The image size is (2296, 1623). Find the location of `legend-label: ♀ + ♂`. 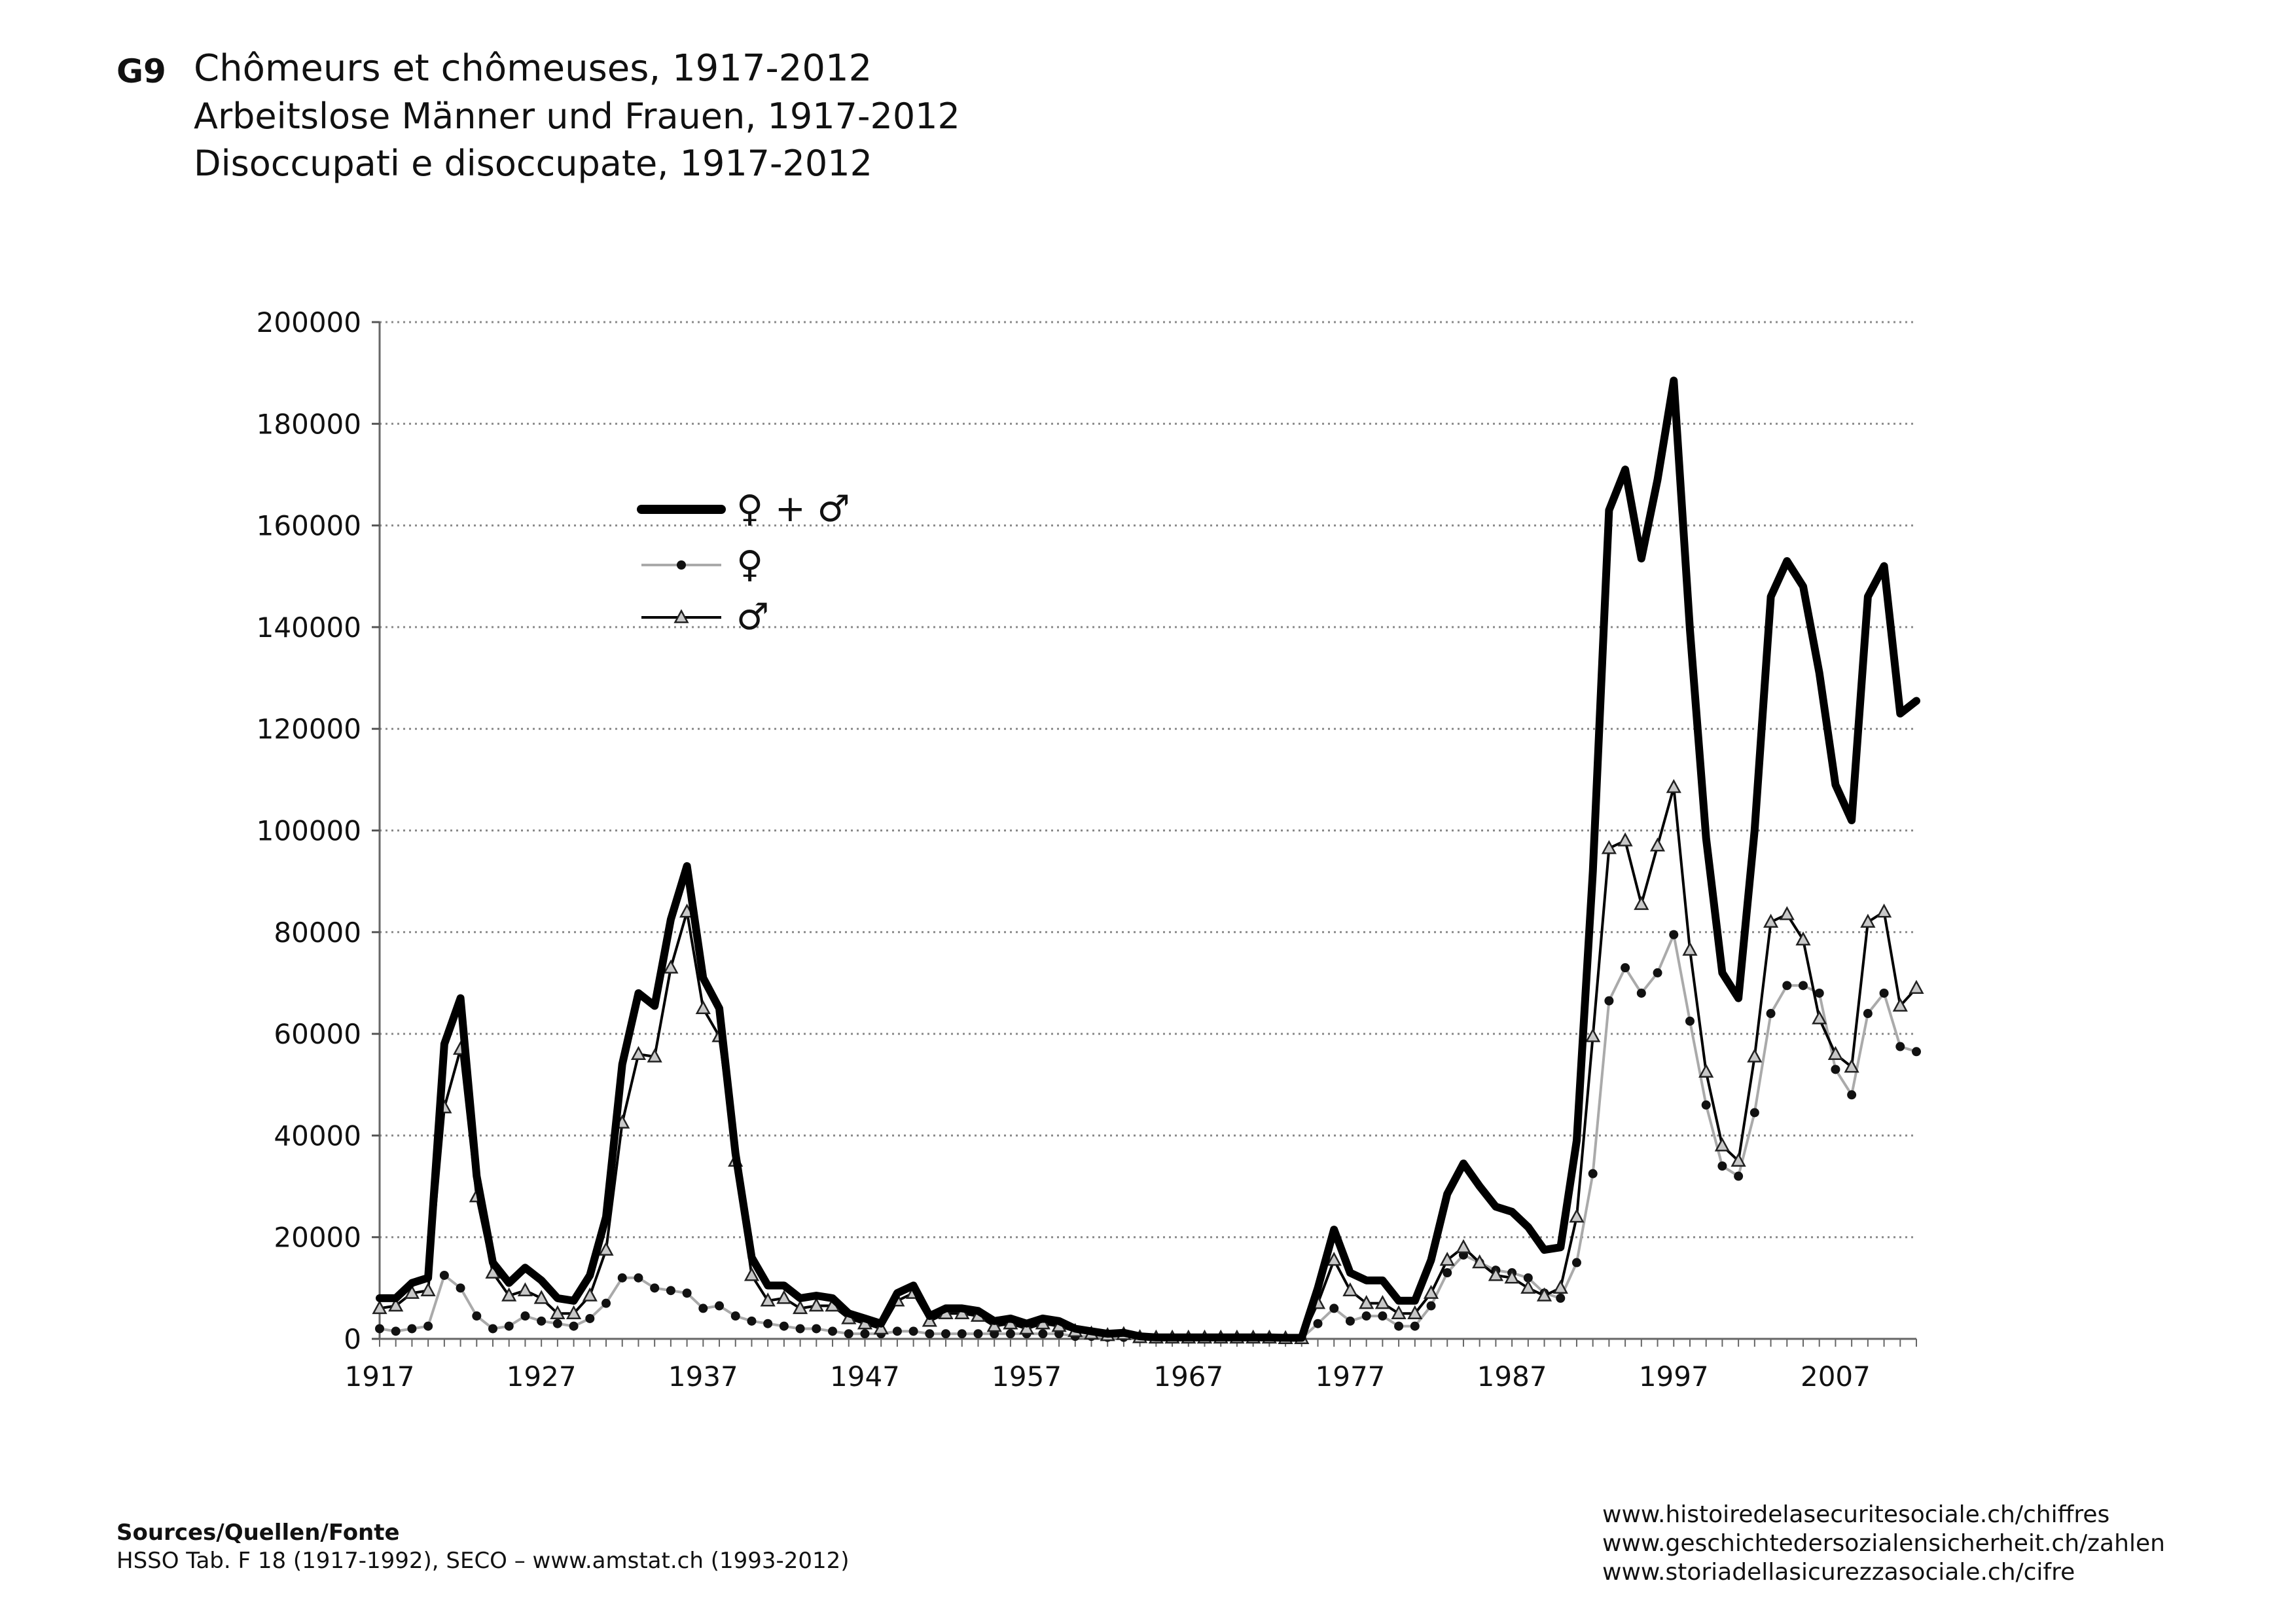

legend-label: ♀ + ♂ is located at coordinates (793, 509).